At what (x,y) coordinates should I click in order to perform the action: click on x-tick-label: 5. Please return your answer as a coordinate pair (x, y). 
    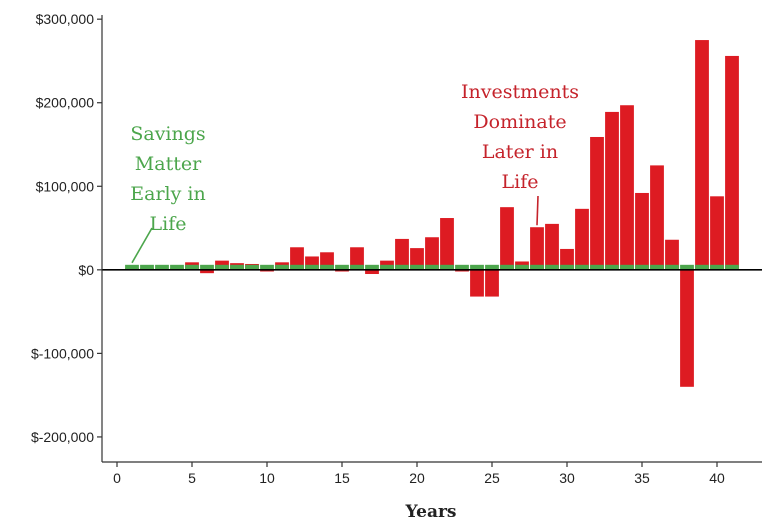
    Looking at the image, I should click on (192, 478).